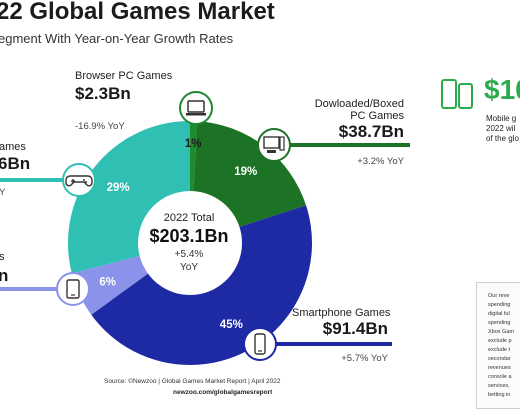 The image size is (520, 409). I want to click on slice-label-3: 45%, so click(231, 325).